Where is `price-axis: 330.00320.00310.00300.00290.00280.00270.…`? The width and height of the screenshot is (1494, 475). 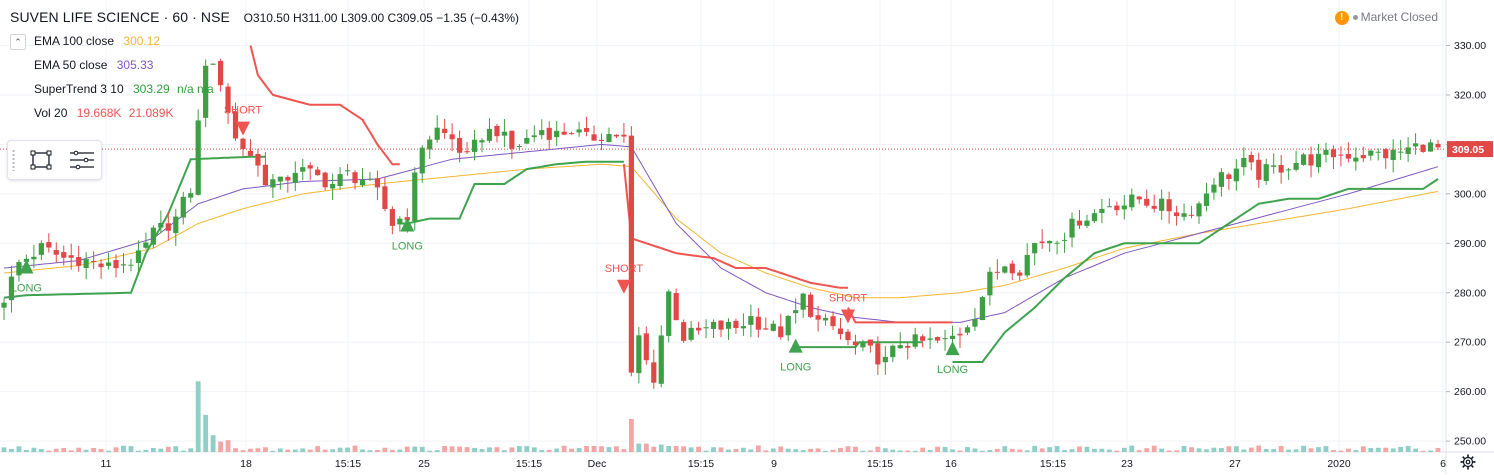
price-axis: 330.00320.00310.00300.00290.00280.00270.… is located at coordinates (1469, 244).